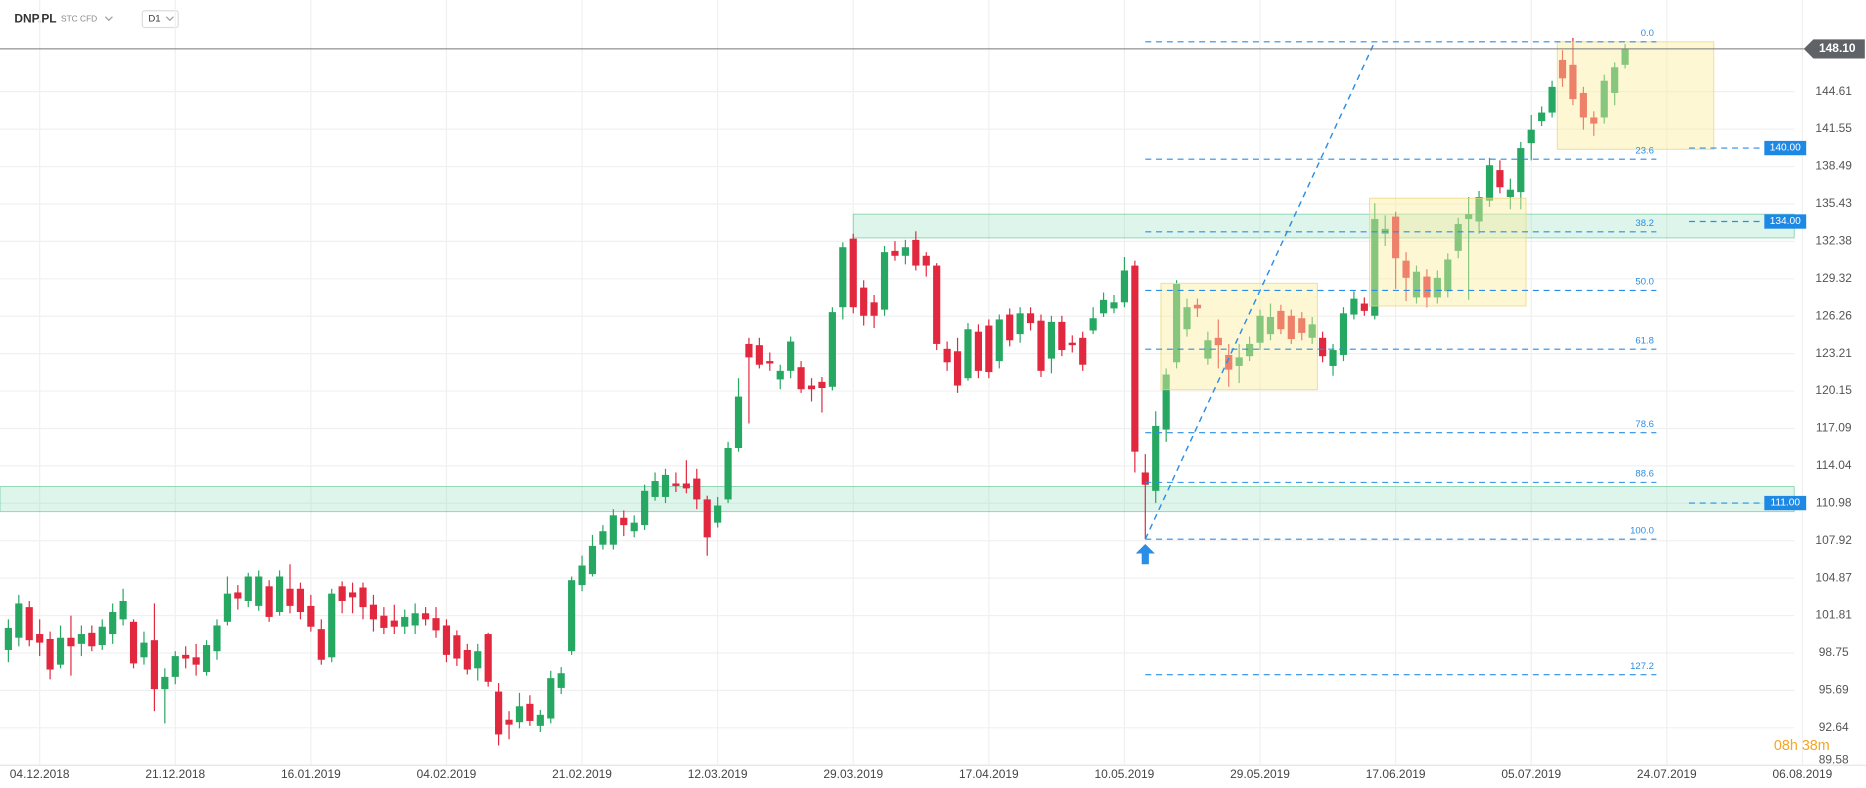 The width and height of the screenshot is (1866, 788). What do you see at coordinates (1833, 128) in the screenshot?
I see `y-tick-label: 141.55` at bounding box center [1833, 128].